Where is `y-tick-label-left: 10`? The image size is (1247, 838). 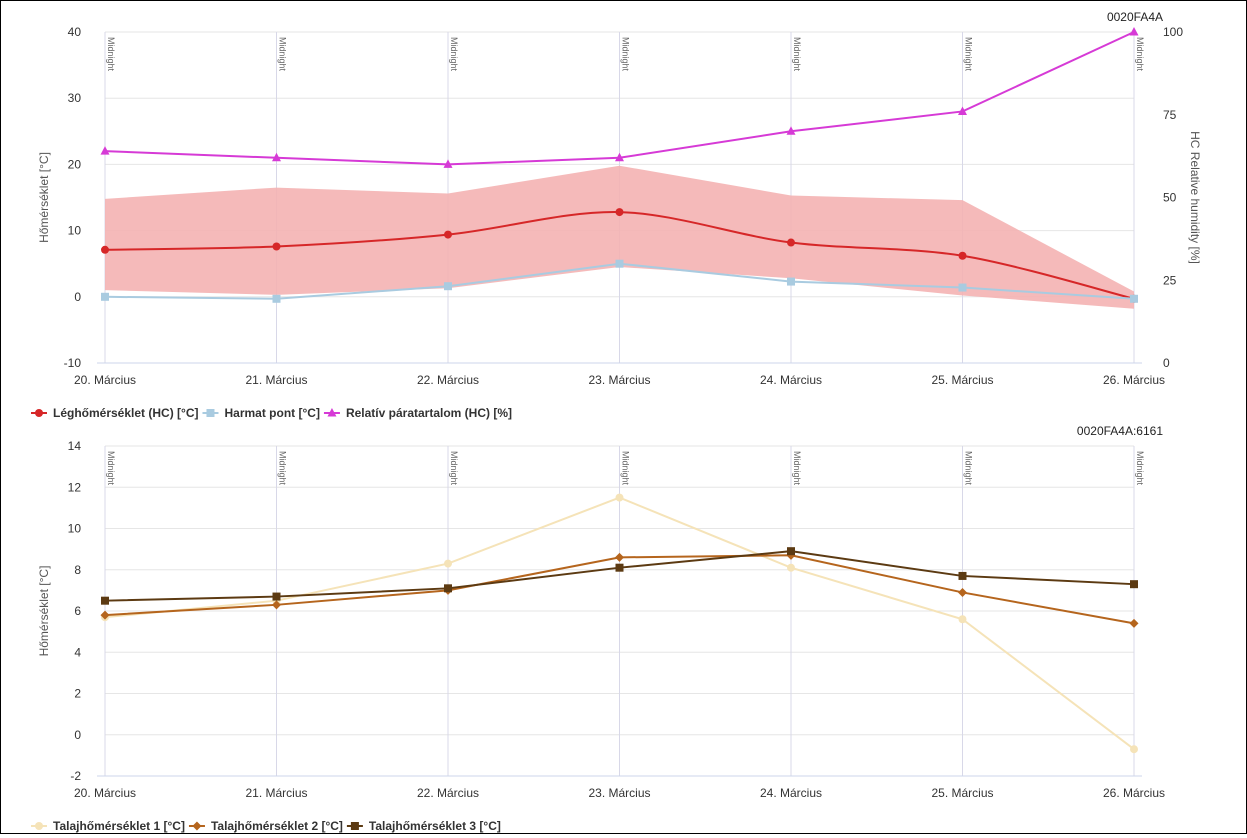
y-tick-label-left: 10 is located at coordinates (75, 231).